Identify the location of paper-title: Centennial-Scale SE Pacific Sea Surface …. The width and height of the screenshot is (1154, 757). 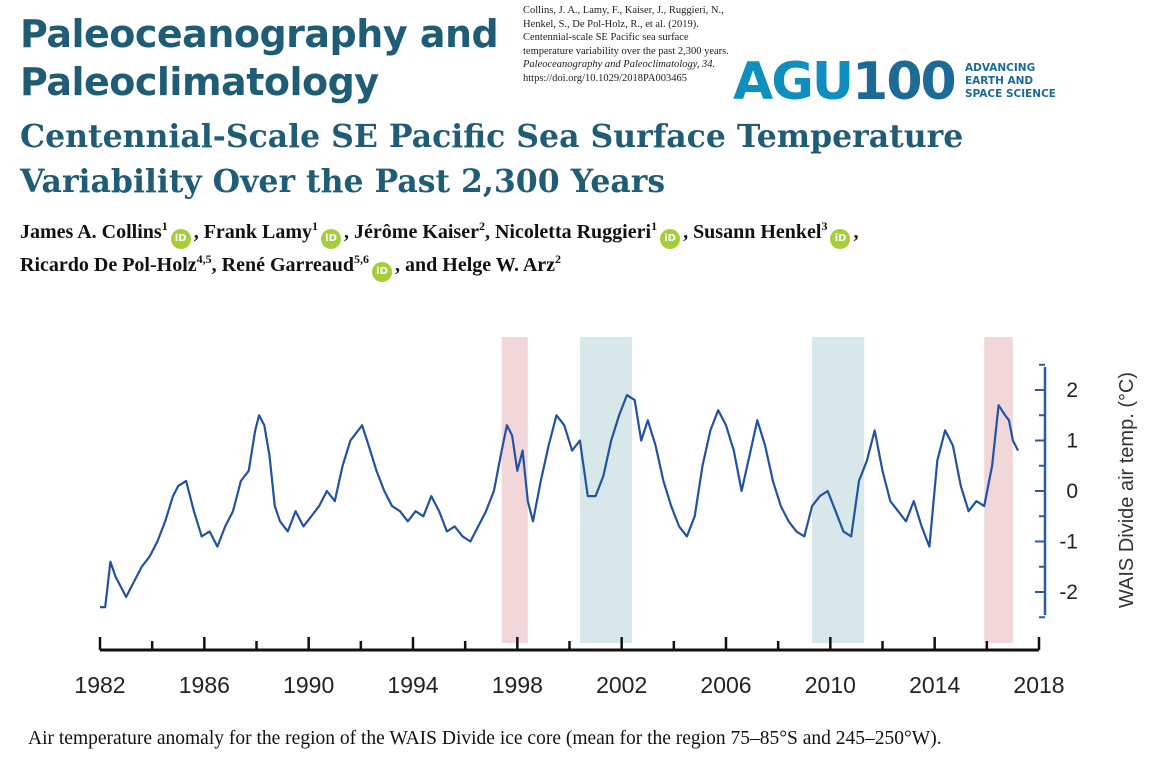
(520, 159).